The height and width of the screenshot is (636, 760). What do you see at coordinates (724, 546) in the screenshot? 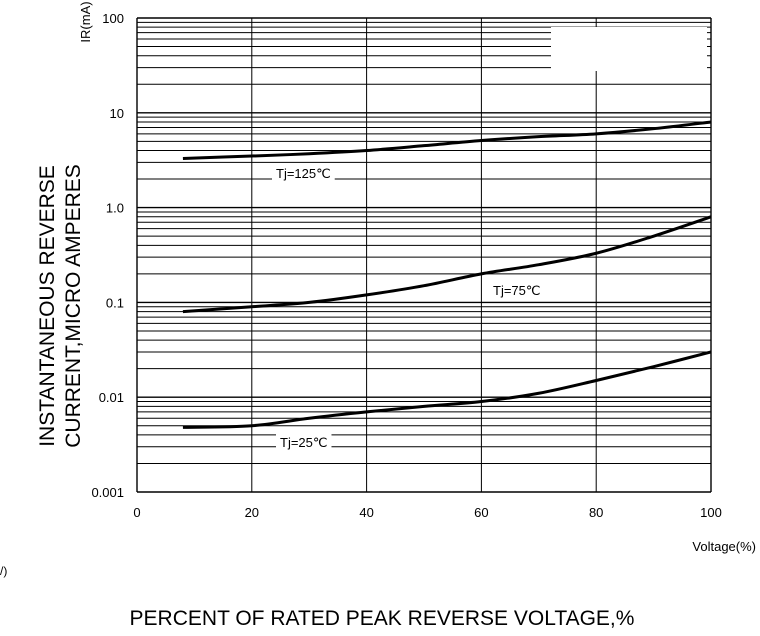
I see `x-axis-short-label: Voltage(%)` at bounding box center [724, 546].